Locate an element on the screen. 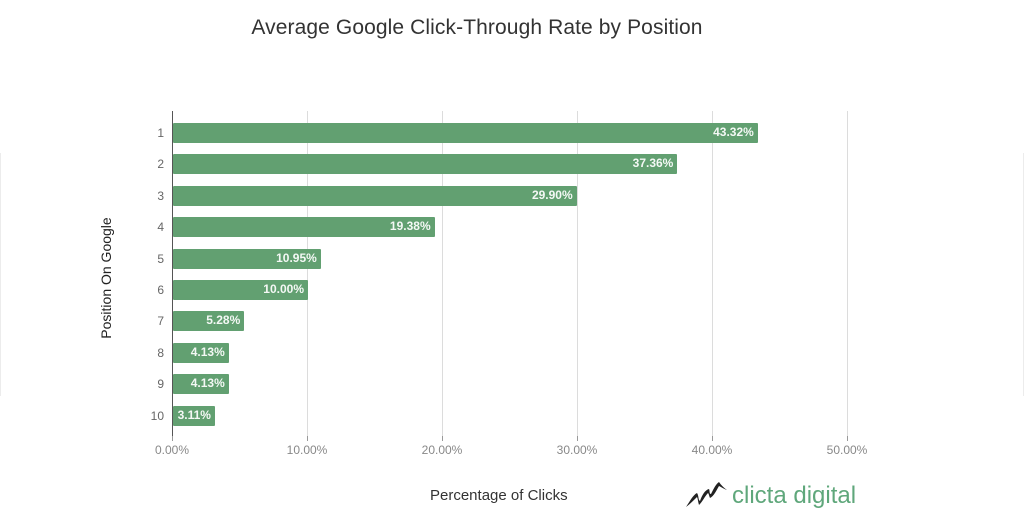  bar: 43.32% is located at coordinates (465, 133).